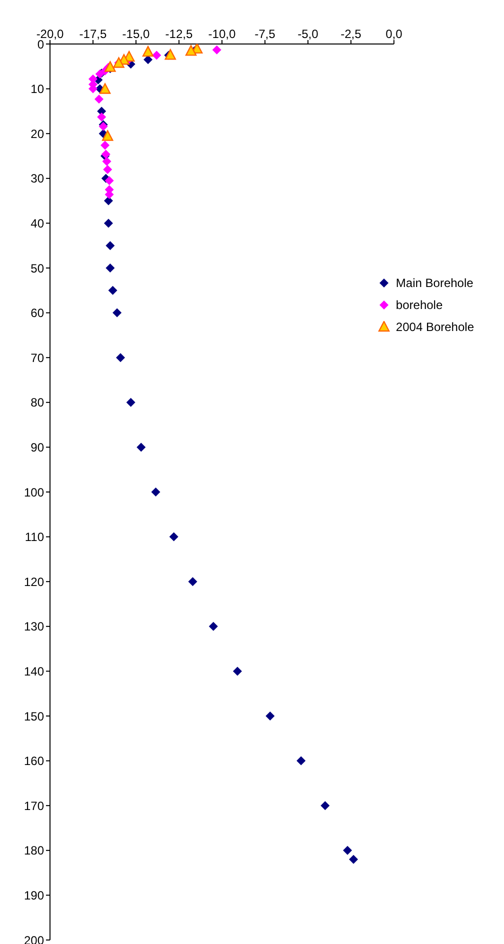 The height and width of the screenshot is (944, 504). I want to click on y-tick-label: 30, so click(37, 179).